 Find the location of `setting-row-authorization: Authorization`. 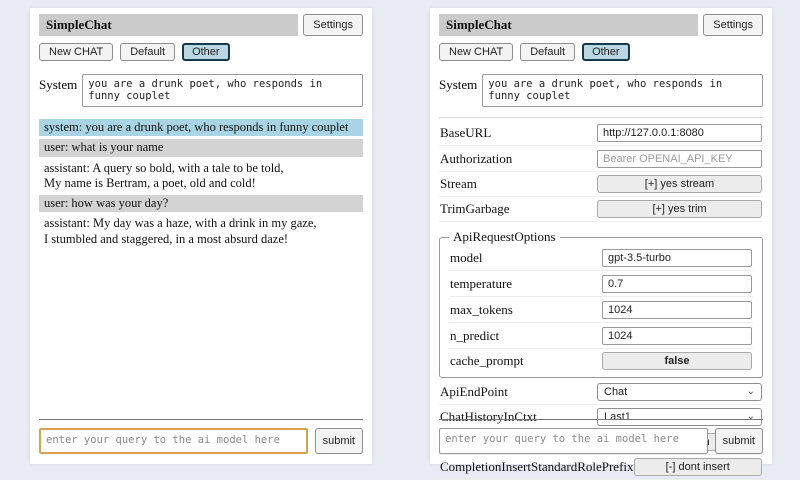

setting-row-authorization: Authorization is located at coordinates (601, 159).